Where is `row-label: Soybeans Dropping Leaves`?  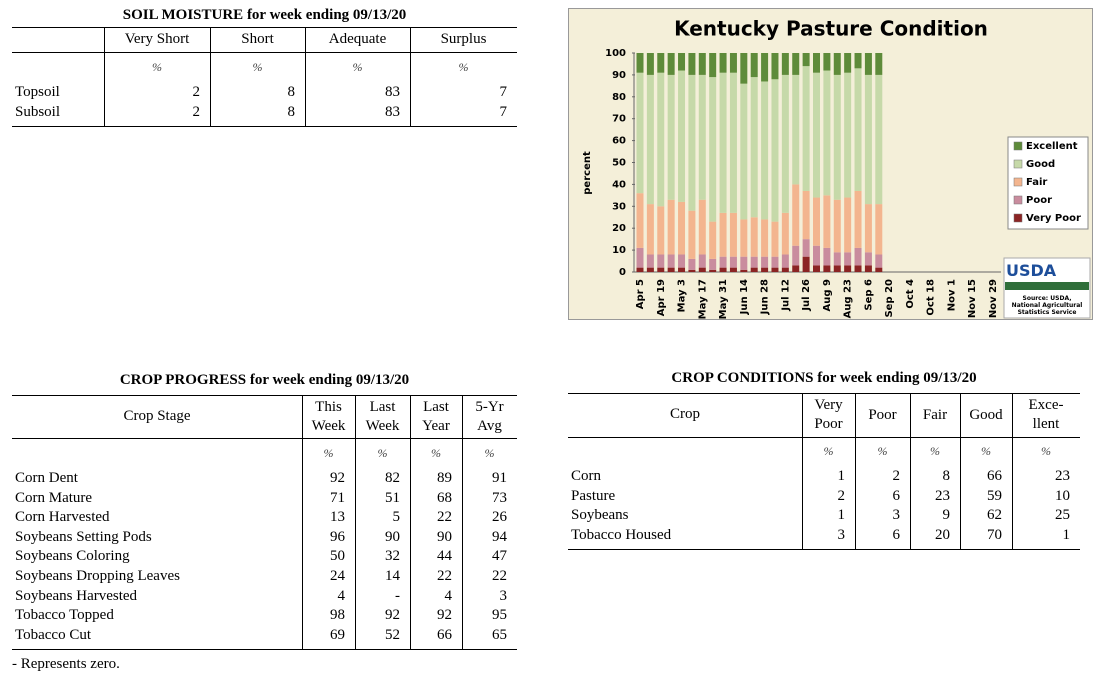
row-label: Soybeans Dropping Leaves is located at coordinates (97, 576).